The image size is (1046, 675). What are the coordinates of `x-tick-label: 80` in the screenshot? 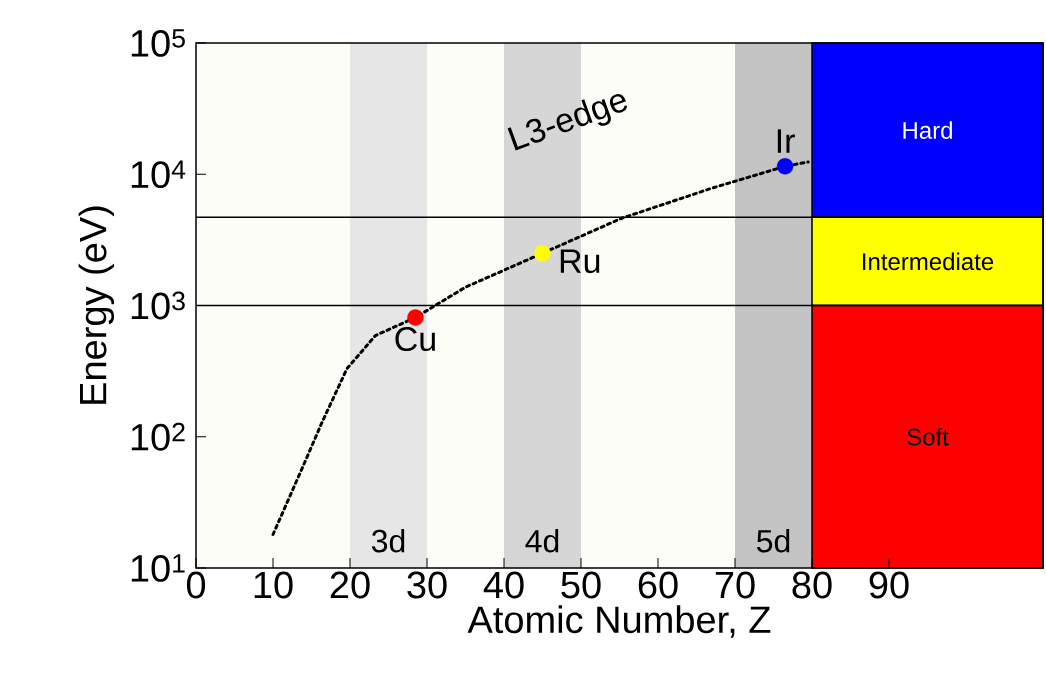 It's located at (812, 585).